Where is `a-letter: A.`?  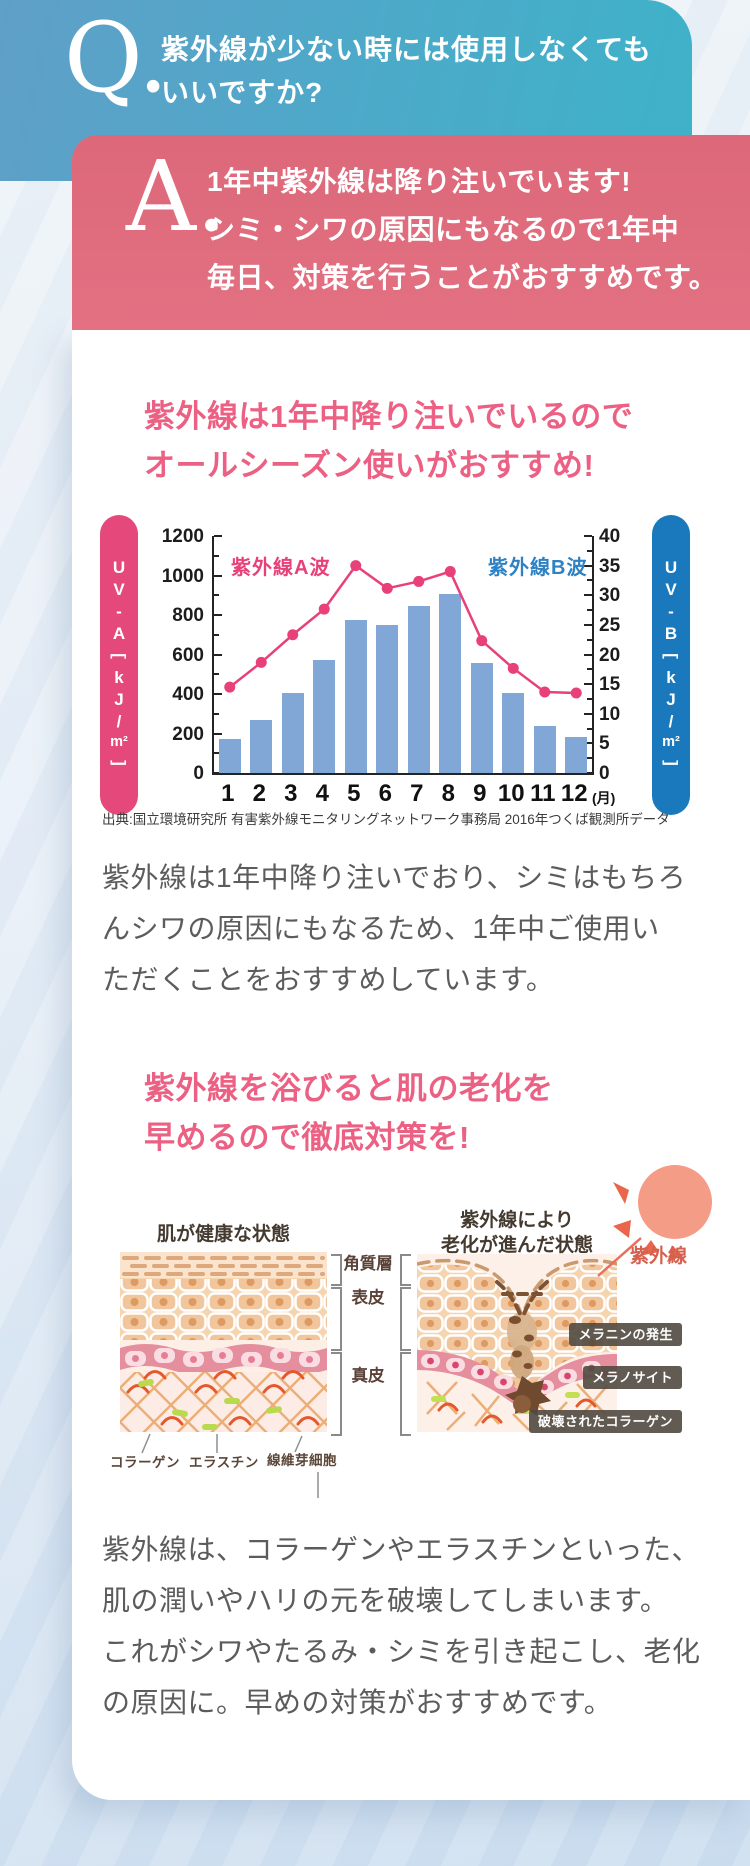
a-letter: A. is located at coordinates (176, 196).